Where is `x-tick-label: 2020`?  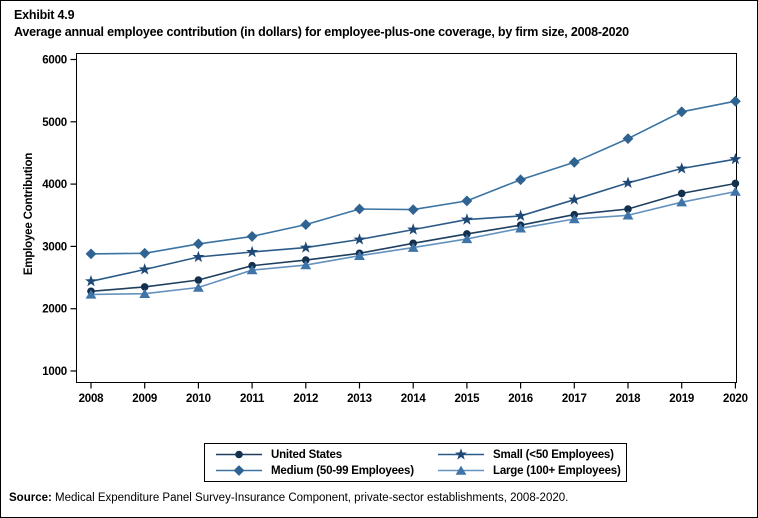
x-tick-label: 2020 is located at coordinates (735, 399).